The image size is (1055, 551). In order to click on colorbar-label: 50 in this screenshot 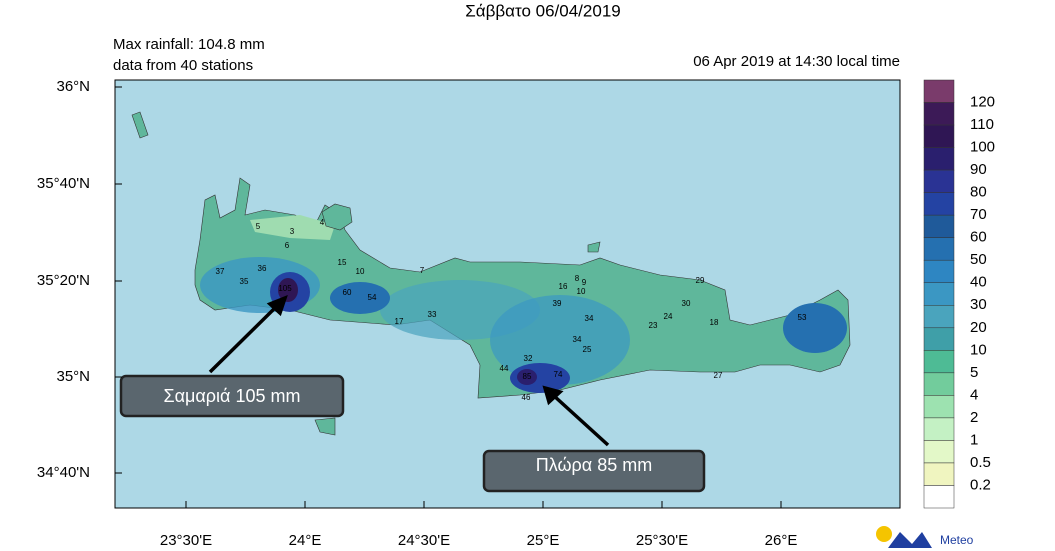, I will do `click(978, 259)`.